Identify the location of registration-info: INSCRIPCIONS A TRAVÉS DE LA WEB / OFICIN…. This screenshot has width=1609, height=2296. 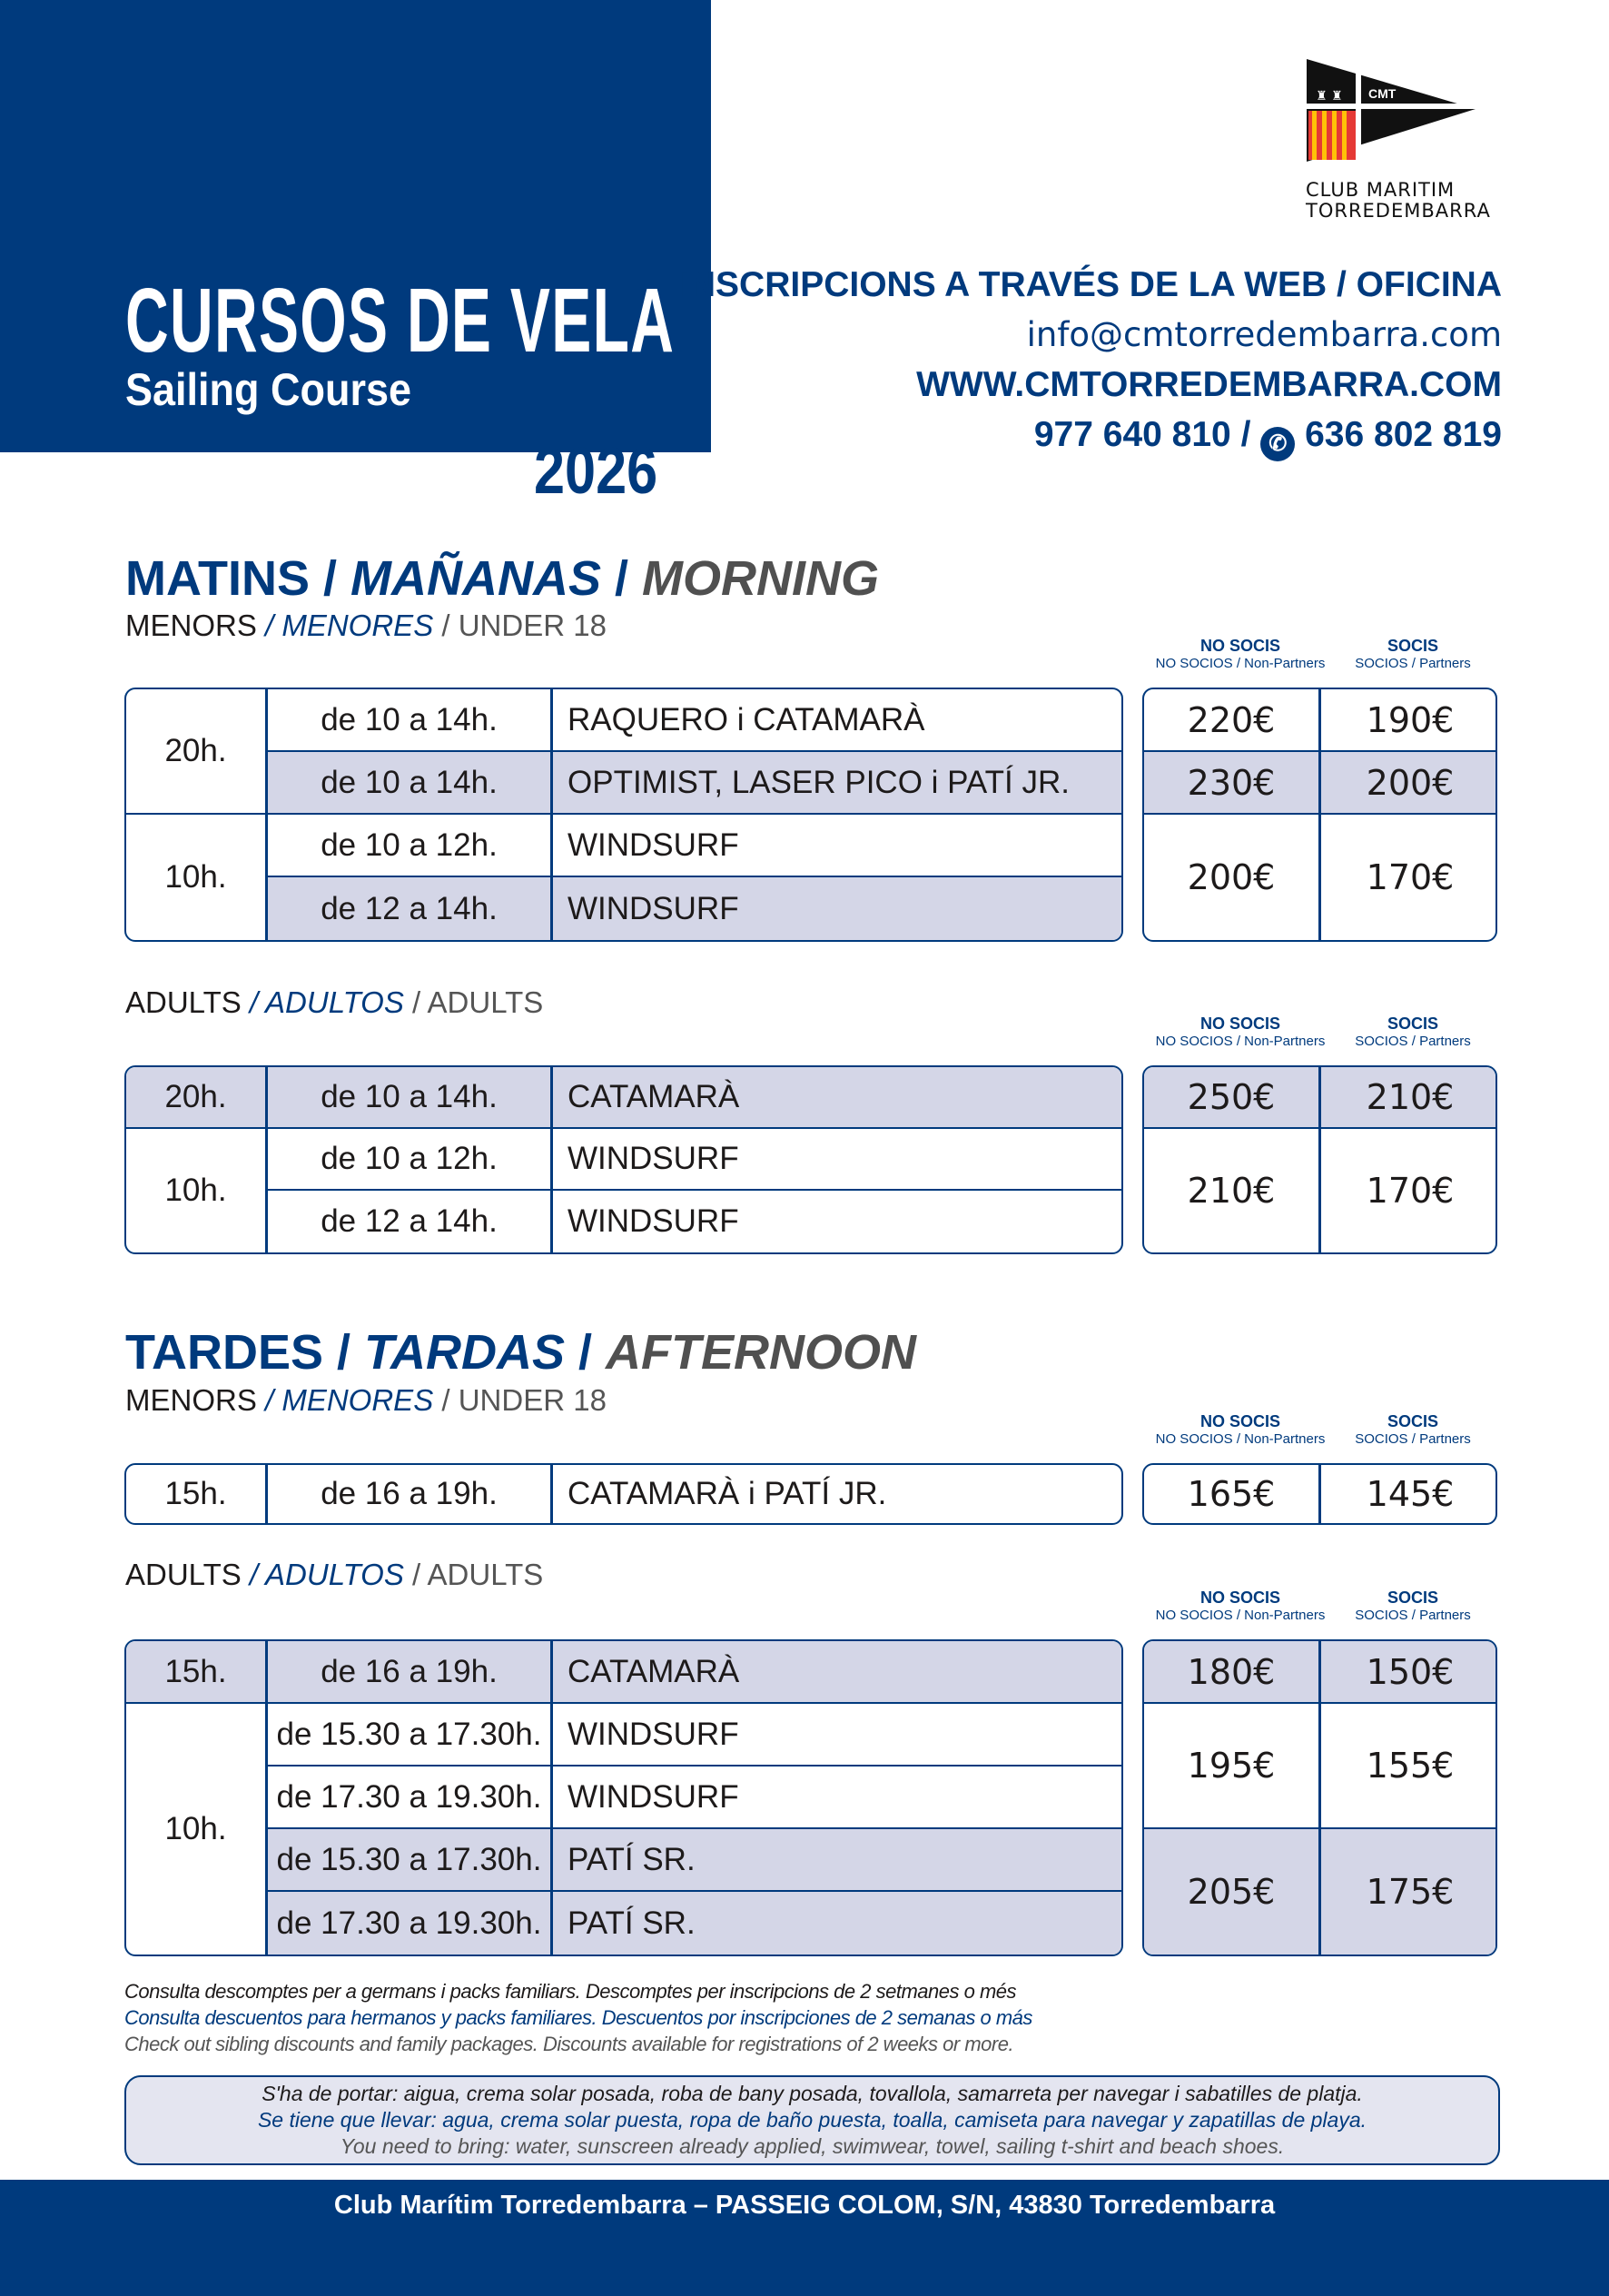
(1091, 284).